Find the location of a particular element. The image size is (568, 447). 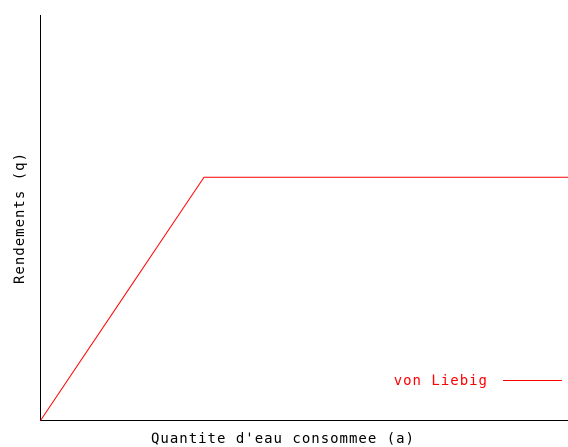

y-axis-label: Rendements (q) is located at coordinates (20, 218).